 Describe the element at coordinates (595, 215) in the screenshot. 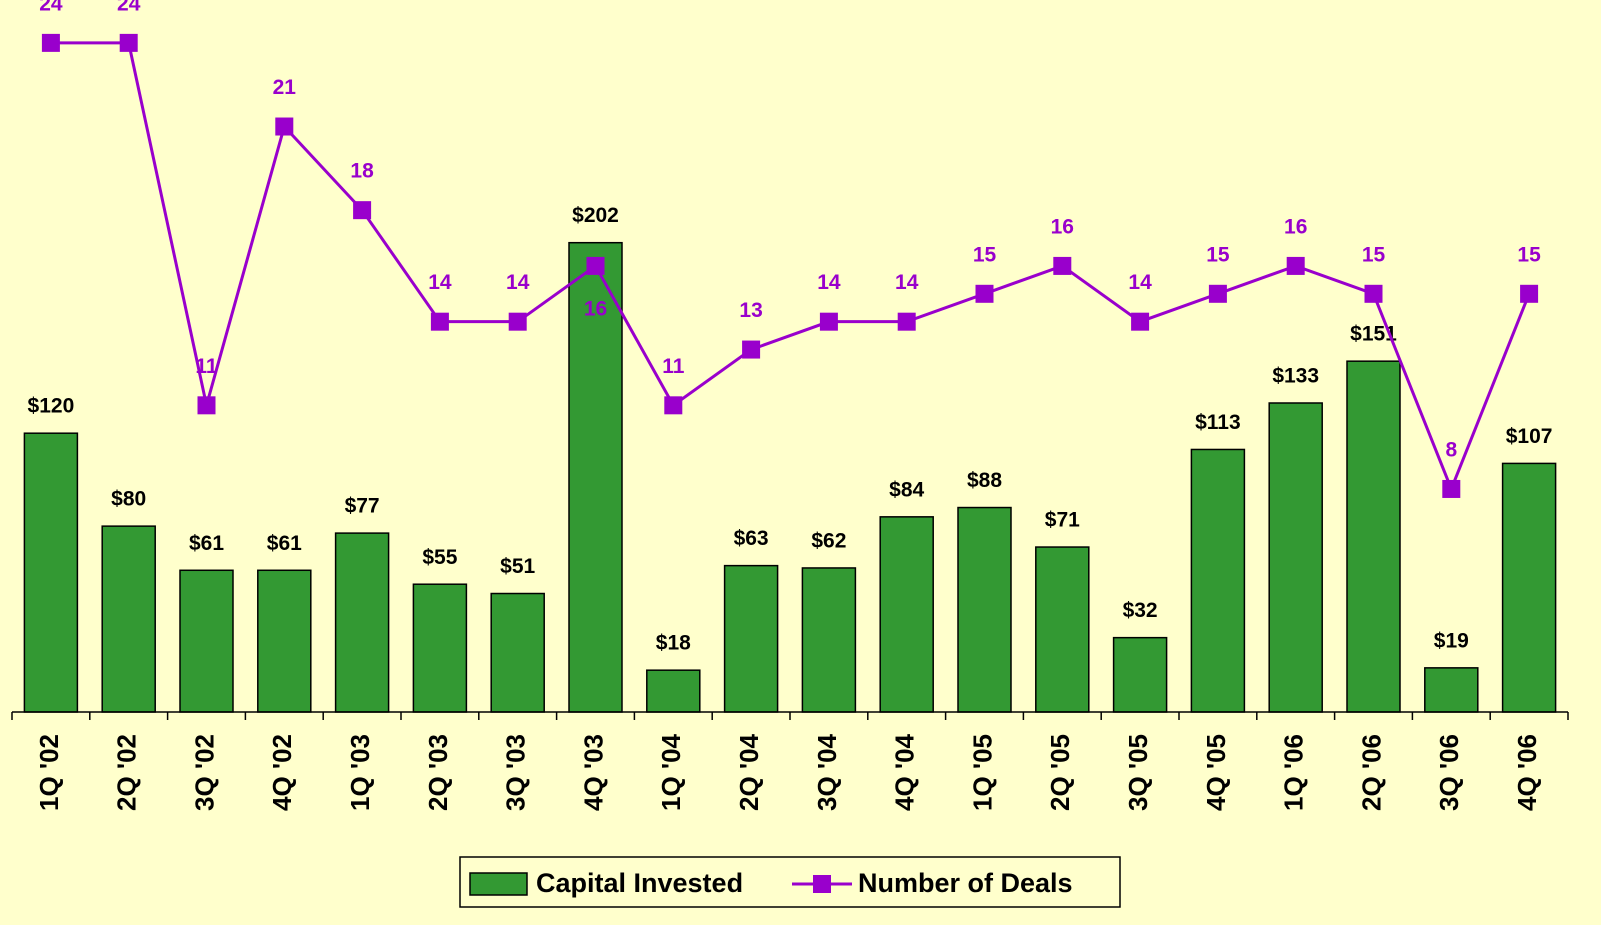

I see `bar-value-label: $202` at that location.